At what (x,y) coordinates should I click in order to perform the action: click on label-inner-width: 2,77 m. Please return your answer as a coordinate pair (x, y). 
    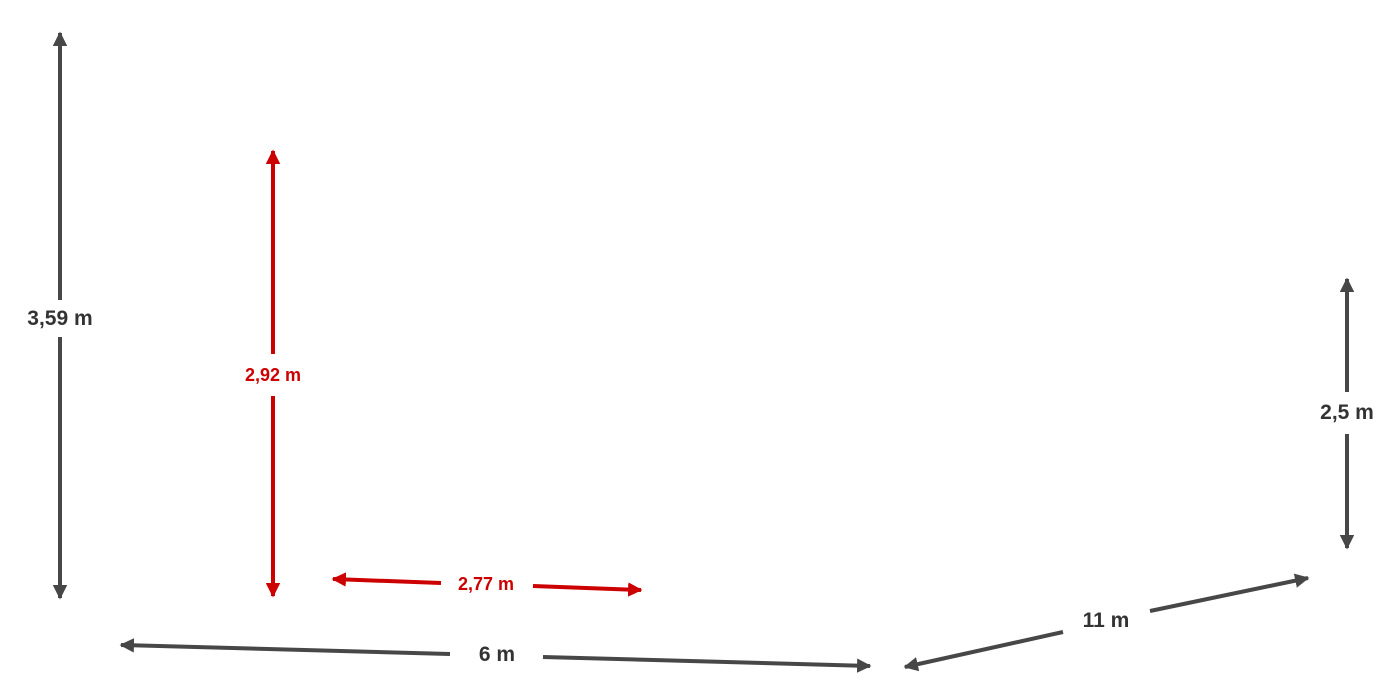
    Looking at the image, I should click on (486, 584).